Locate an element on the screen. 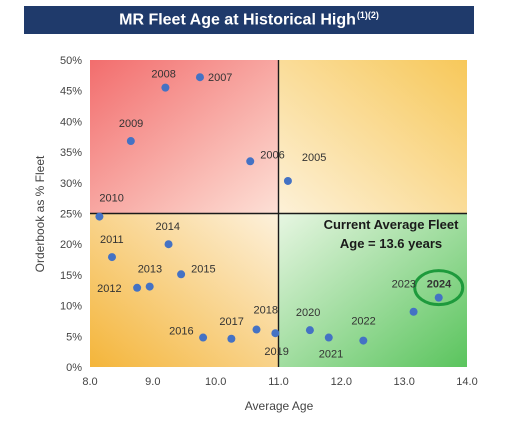 This screenshot has width=511, height=424. point-label-2007: 2007 is located at coordinates (220, 78).